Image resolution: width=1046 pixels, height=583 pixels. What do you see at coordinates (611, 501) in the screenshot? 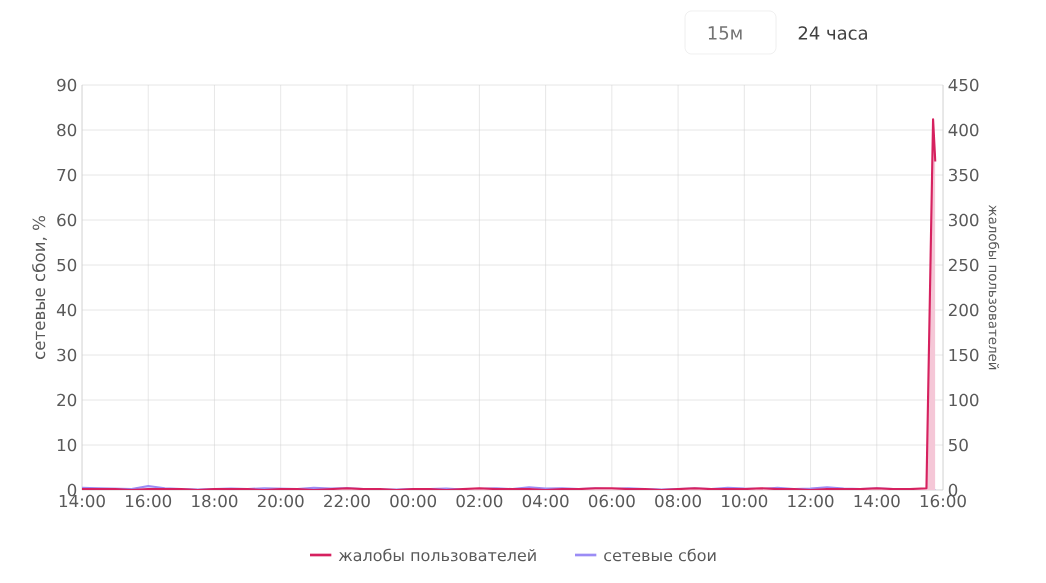
I see `x-tick-label: 06:00` at bounding box center [611, 501].